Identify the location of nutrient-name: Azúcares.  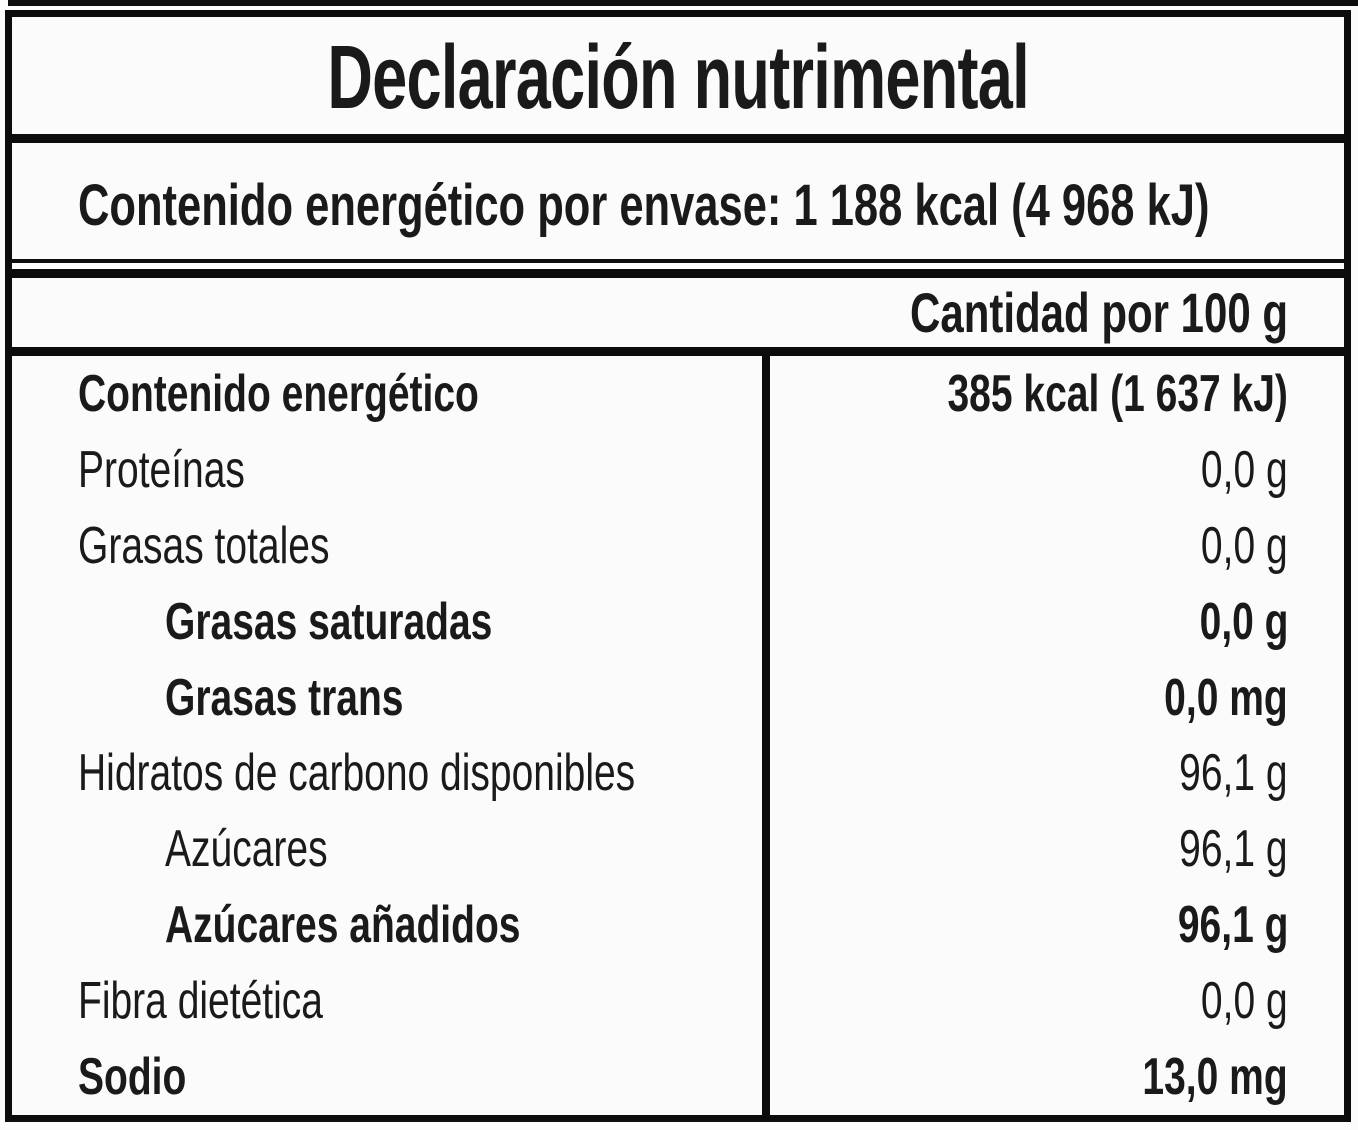
(246, 849).